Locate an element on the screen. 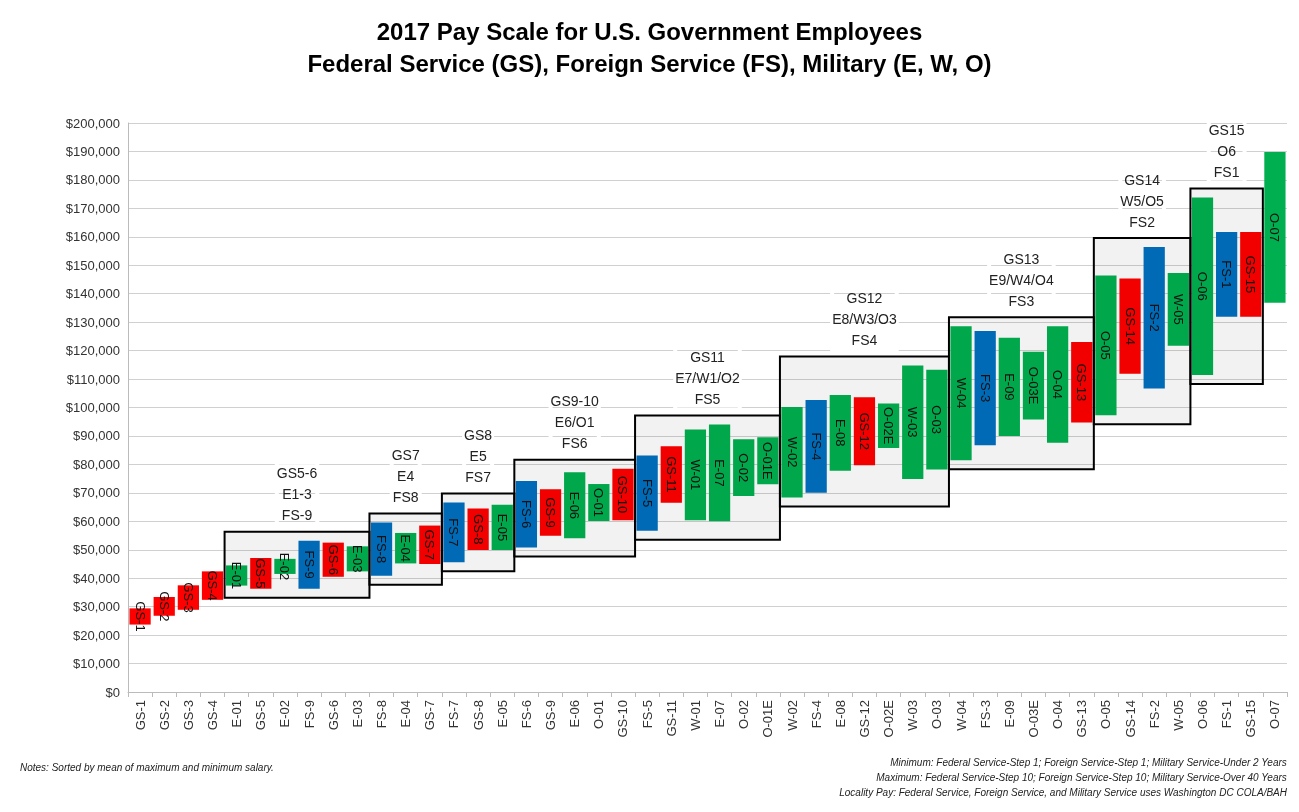 The height and width of the screenshot is (812, 1299). x-tick-label: O-04 is located at coordinates (1058, 714).